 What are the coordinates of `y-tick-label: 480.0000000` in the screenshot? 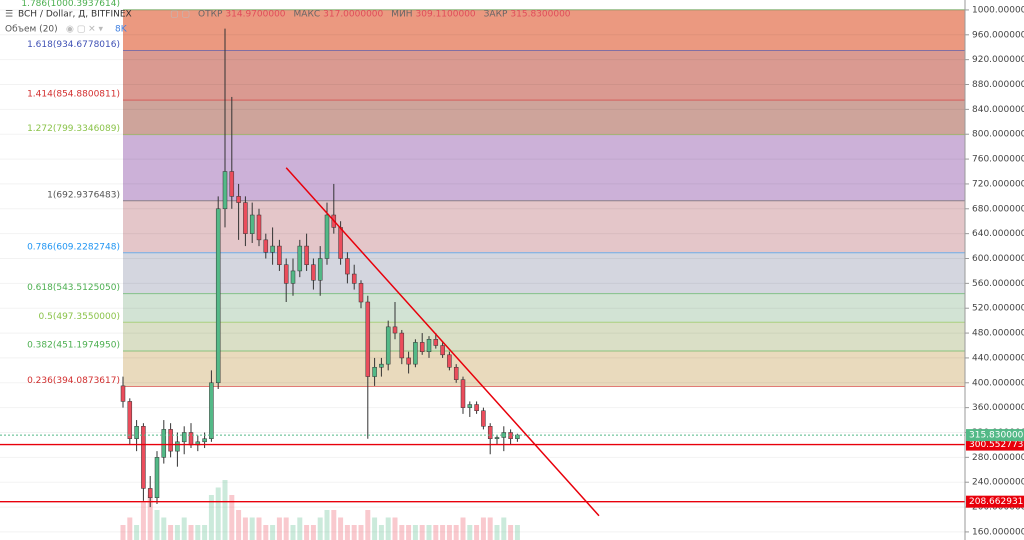 It's located at (998, 334).